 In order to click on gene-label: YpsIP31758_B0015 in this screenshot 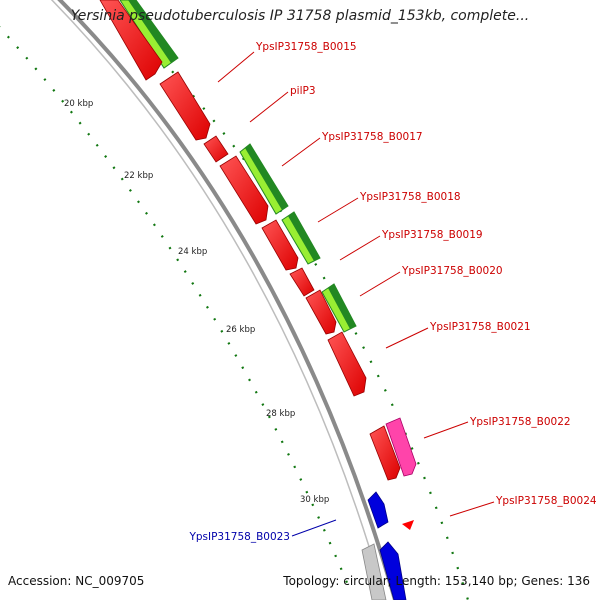, I will do `click(306, 47)`.